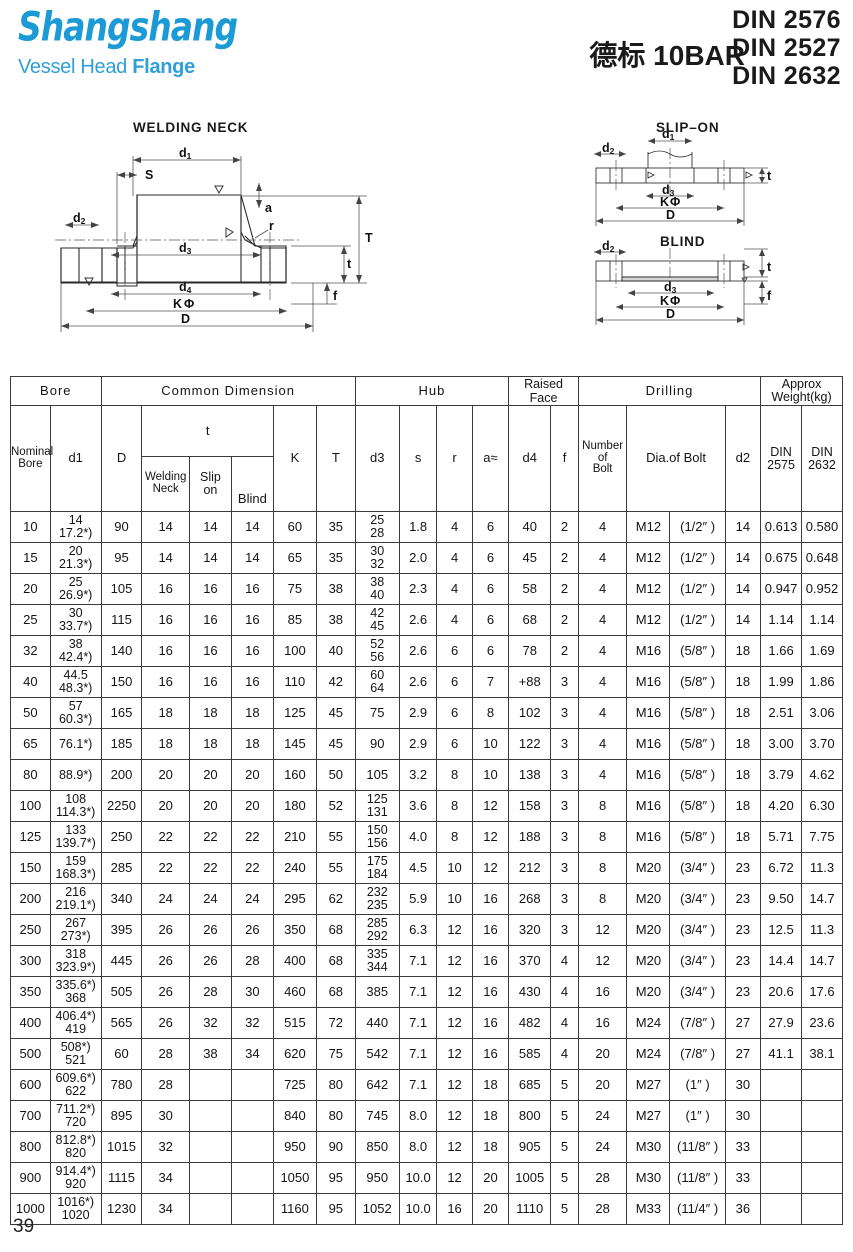 Image resolution: width=853 pixels, height=1252 pixels. Describe the element at coordinates (335, 527) in the screenshot. I see `cell-T: 35` at that location.